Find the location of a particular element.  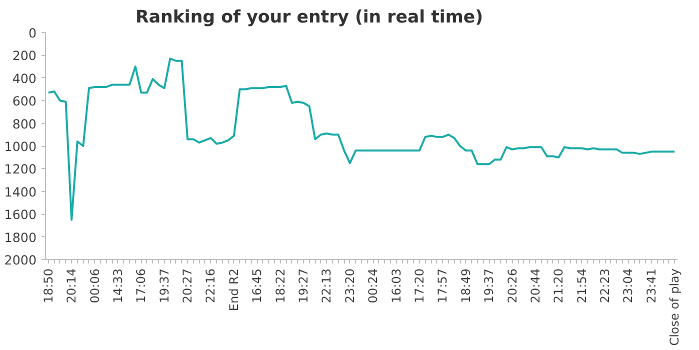

x-tick-label: 22:23 is located at coordinates (605, 286).